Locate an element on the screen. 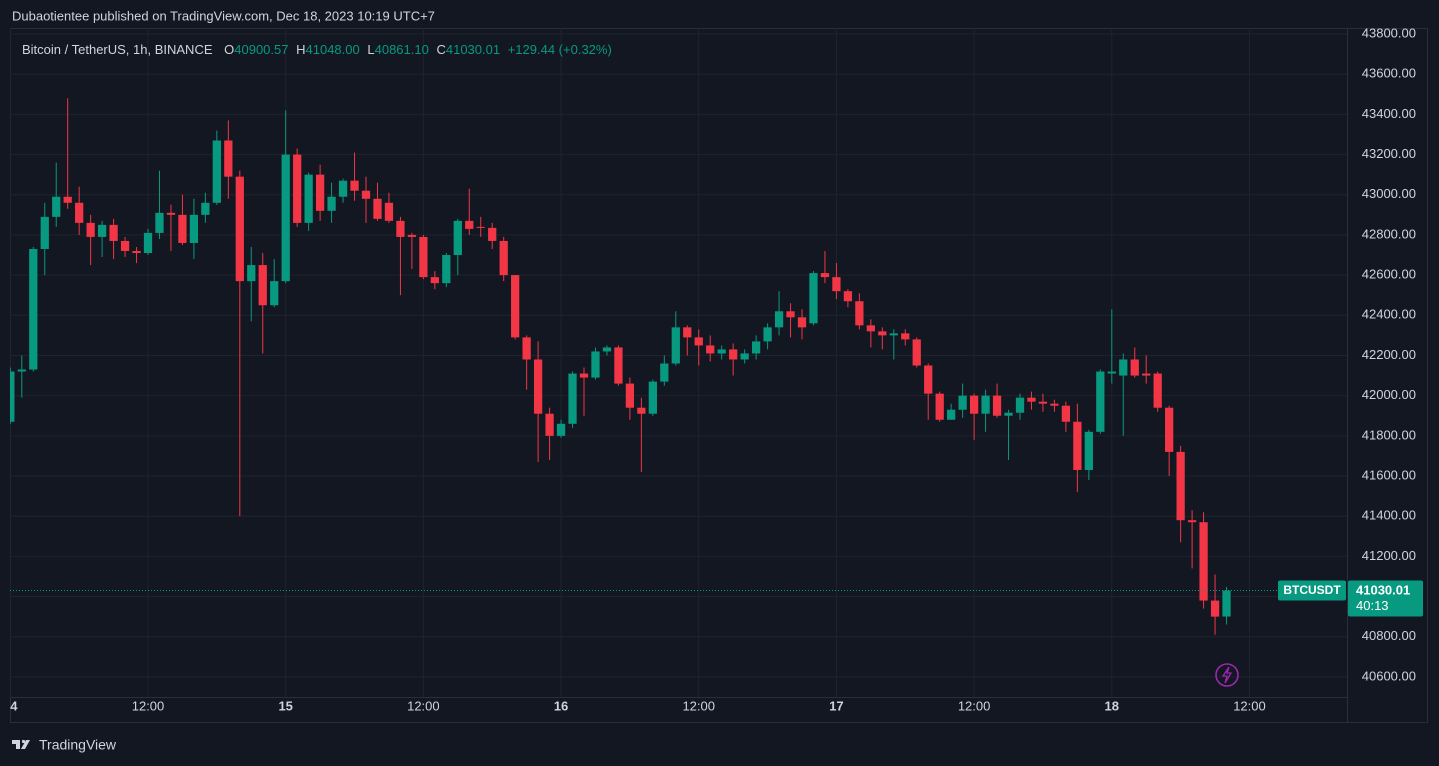 The image size is (1439, 766). y-tick-label: 42200.00 is located at coordinates (1389, 354).